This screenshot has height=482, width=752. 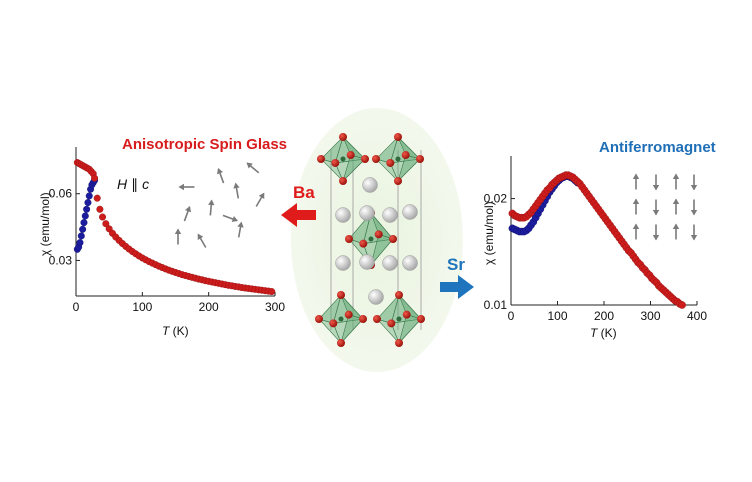 I want to click on ba-arrow: Ba, so click(x=298, y=205).